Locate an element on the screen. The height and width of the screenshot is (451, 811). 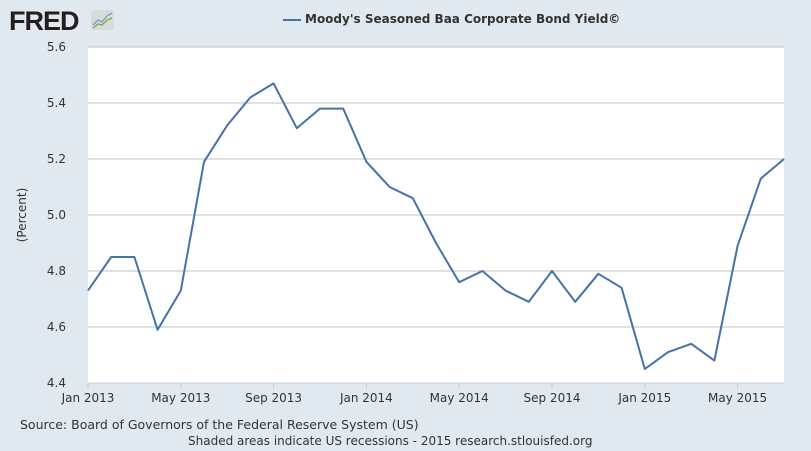
x-tick-label: Jan 2015 is located at coordinates (644, 398).